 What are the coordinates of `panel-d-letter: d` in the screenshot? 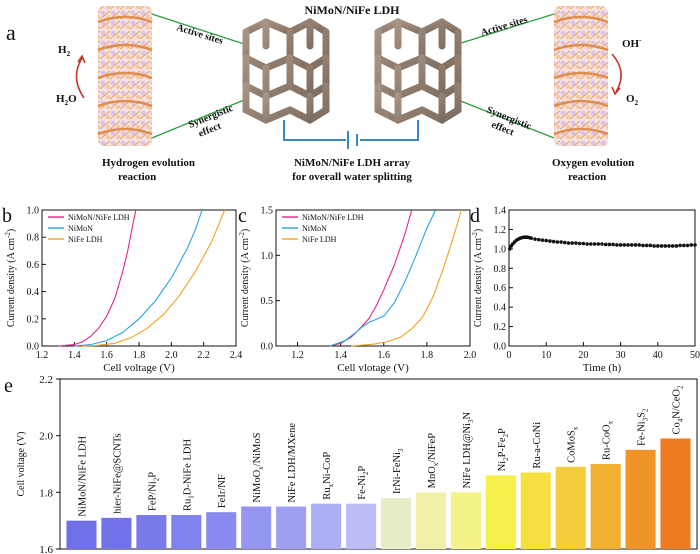 It's located at (475, 216).